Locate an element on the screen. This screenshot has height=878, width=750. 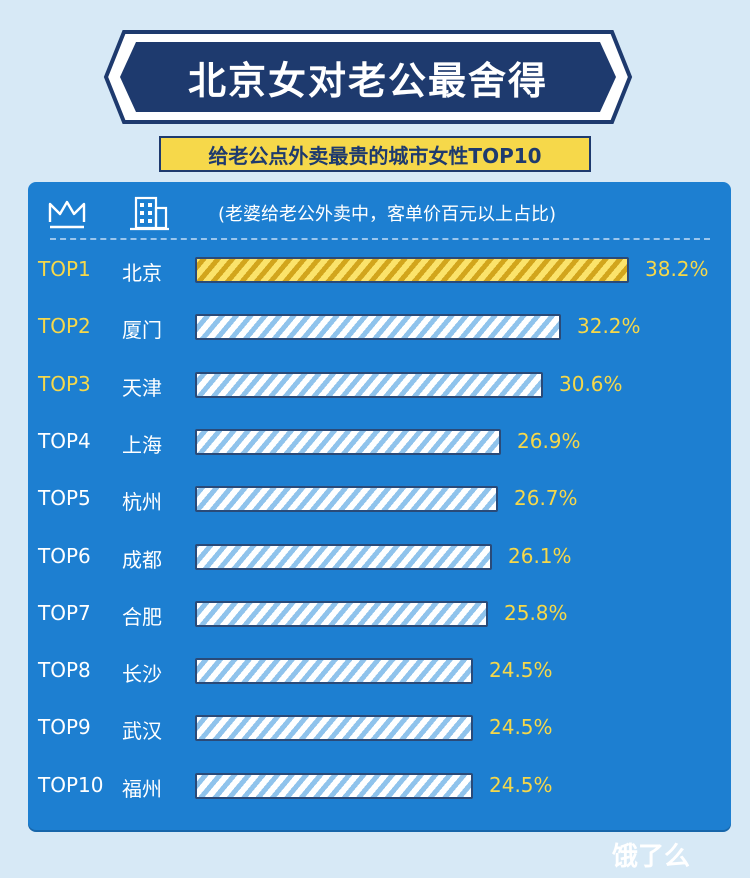
bar-row: TOP1 北京 38.2% is located at coordinates (375, 270).